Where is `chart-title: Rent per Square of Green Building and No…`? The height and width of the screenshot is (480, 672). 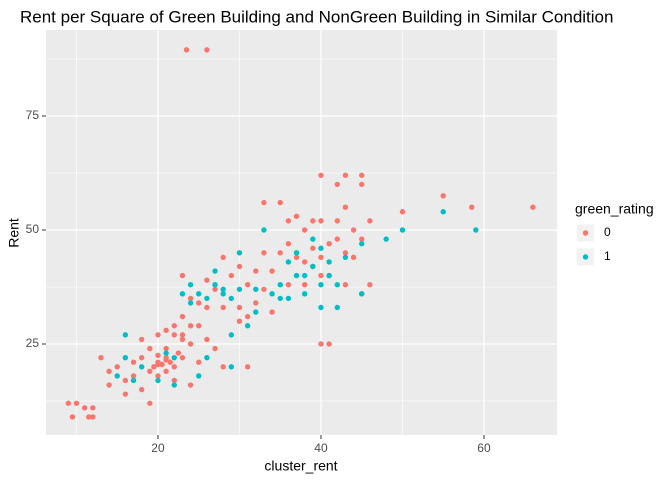 chart-title: Rent per Square of Green Building and No… is located at coordinates (316, 16).